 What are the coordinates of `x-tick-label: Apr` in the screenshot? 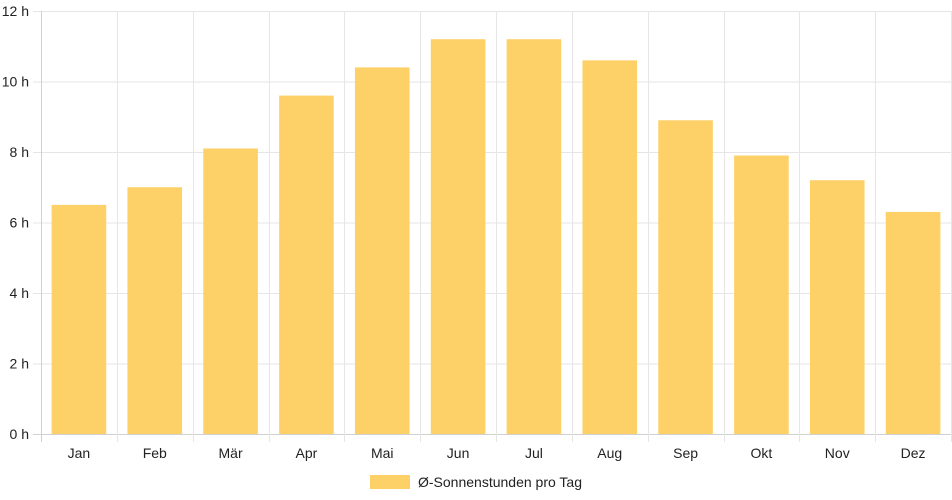 It's located at (307, 453).